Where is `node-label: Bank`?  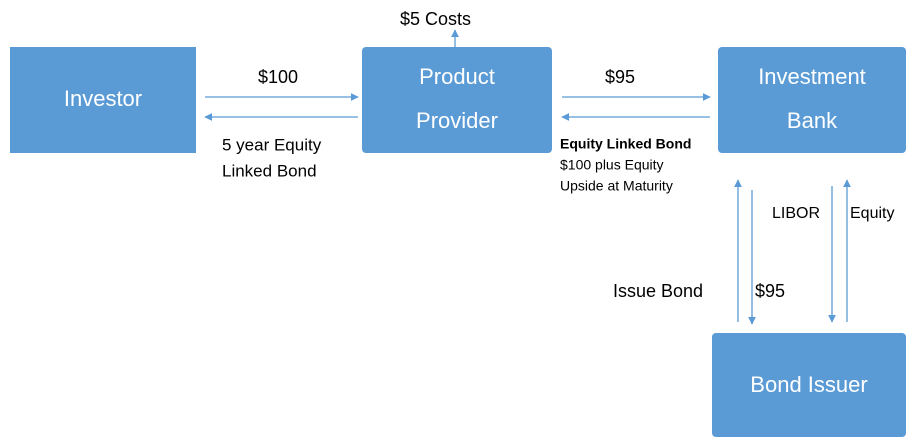
node-label: Bank is located at coordinates (812, 120).